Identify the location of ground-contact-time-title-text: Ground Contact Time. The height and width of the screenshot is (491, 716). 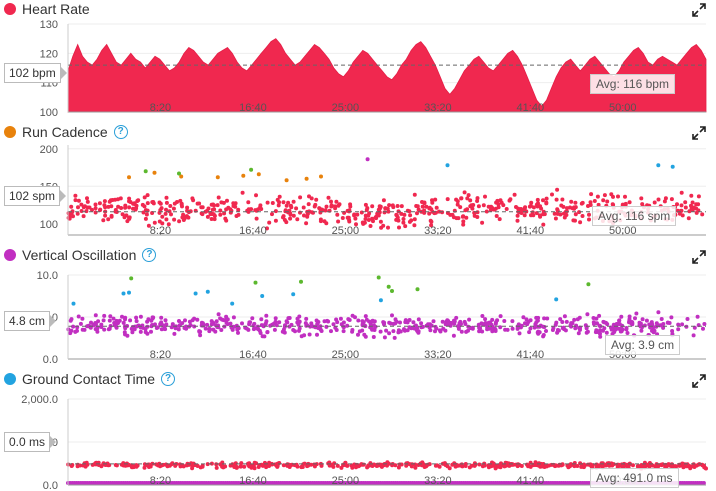
(89, 379).